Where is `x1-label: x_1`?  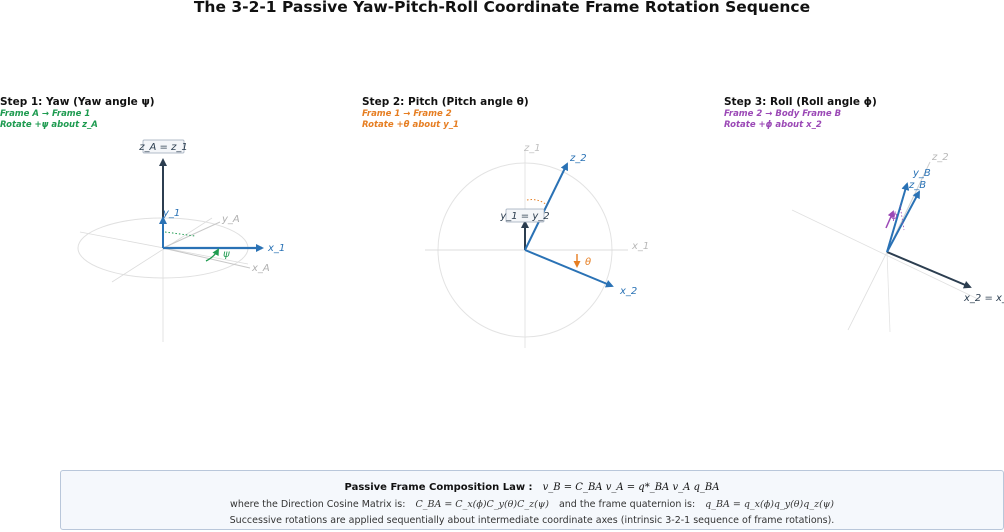 x1-label: x_1 is located at coordinates (276, 248).